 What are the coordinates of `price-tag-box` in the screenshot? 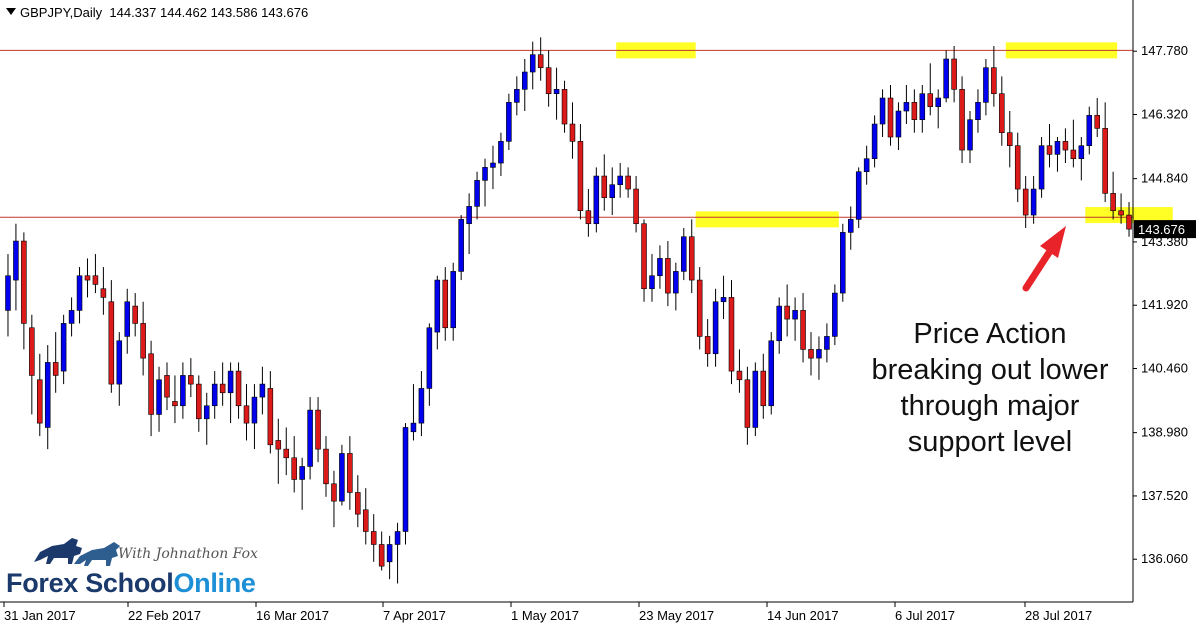 It's located at (1165, 229).